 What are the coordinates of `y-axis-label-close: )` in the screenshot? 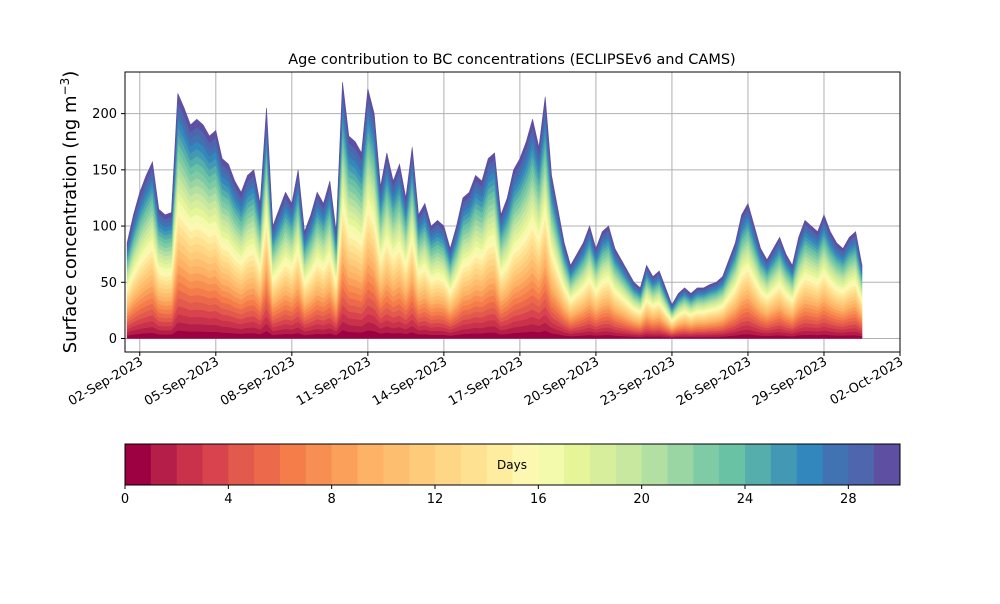 It's located at (70, 74).